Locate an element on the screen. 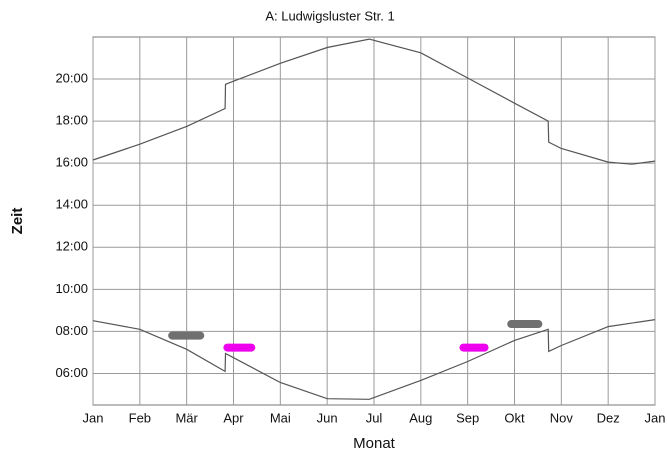  chart-title: A: Ludwigsluster Str. 1 is located at coordinates (329, 15).